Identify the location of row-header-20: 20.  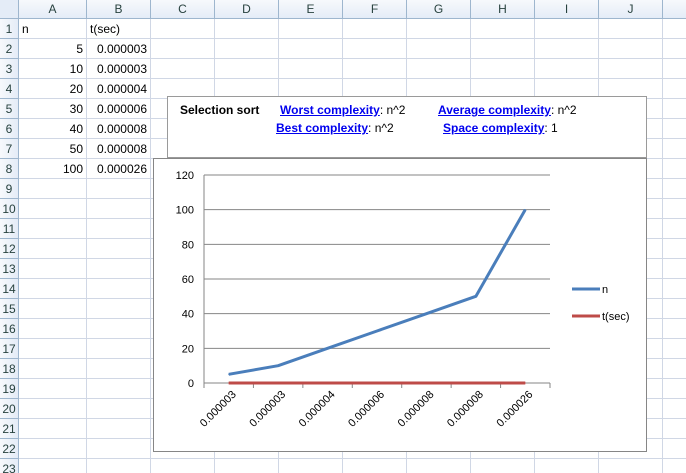
(9, 409).